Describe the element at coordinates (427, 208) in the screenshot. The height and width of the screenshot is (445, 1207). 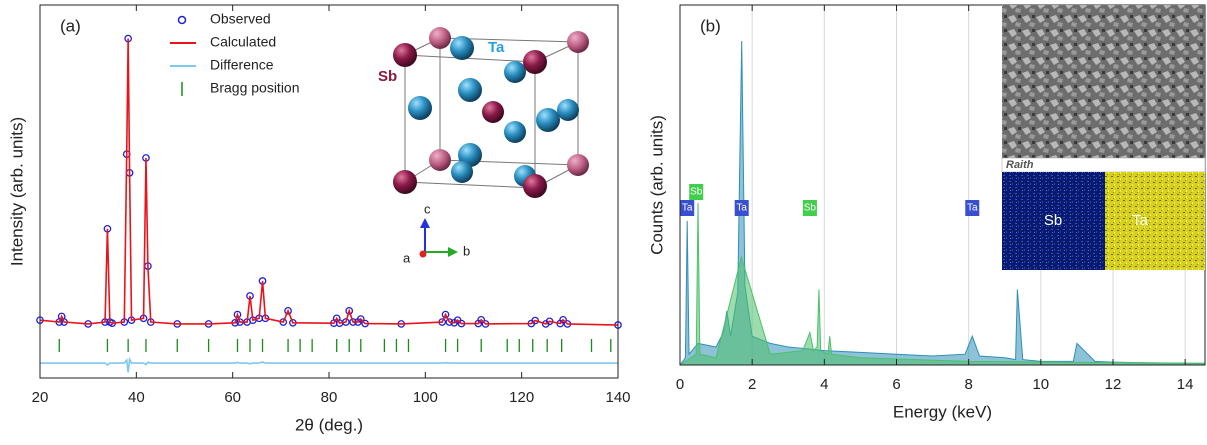
I see `inset-label: c` at that location.